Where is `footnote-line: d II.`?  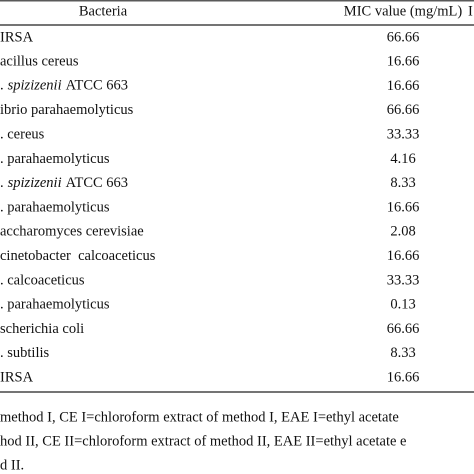 footnote-line: d II. is located at coordinates (12, 465).